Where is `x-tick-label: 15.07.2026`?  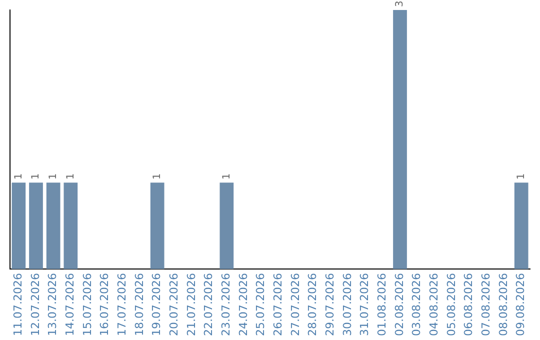
x-tick-label: 15.07.2026 is located at coordinates (87, 304).